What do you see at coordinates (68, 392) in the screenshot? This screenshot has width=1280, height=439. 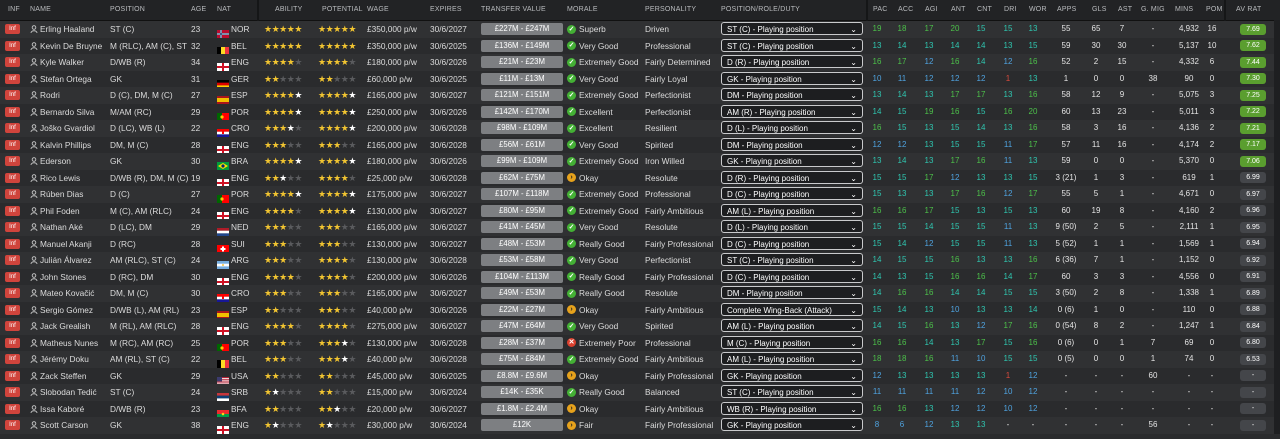 I see `player-name: Slobodan Tedić` at bounding box center [68, 392].